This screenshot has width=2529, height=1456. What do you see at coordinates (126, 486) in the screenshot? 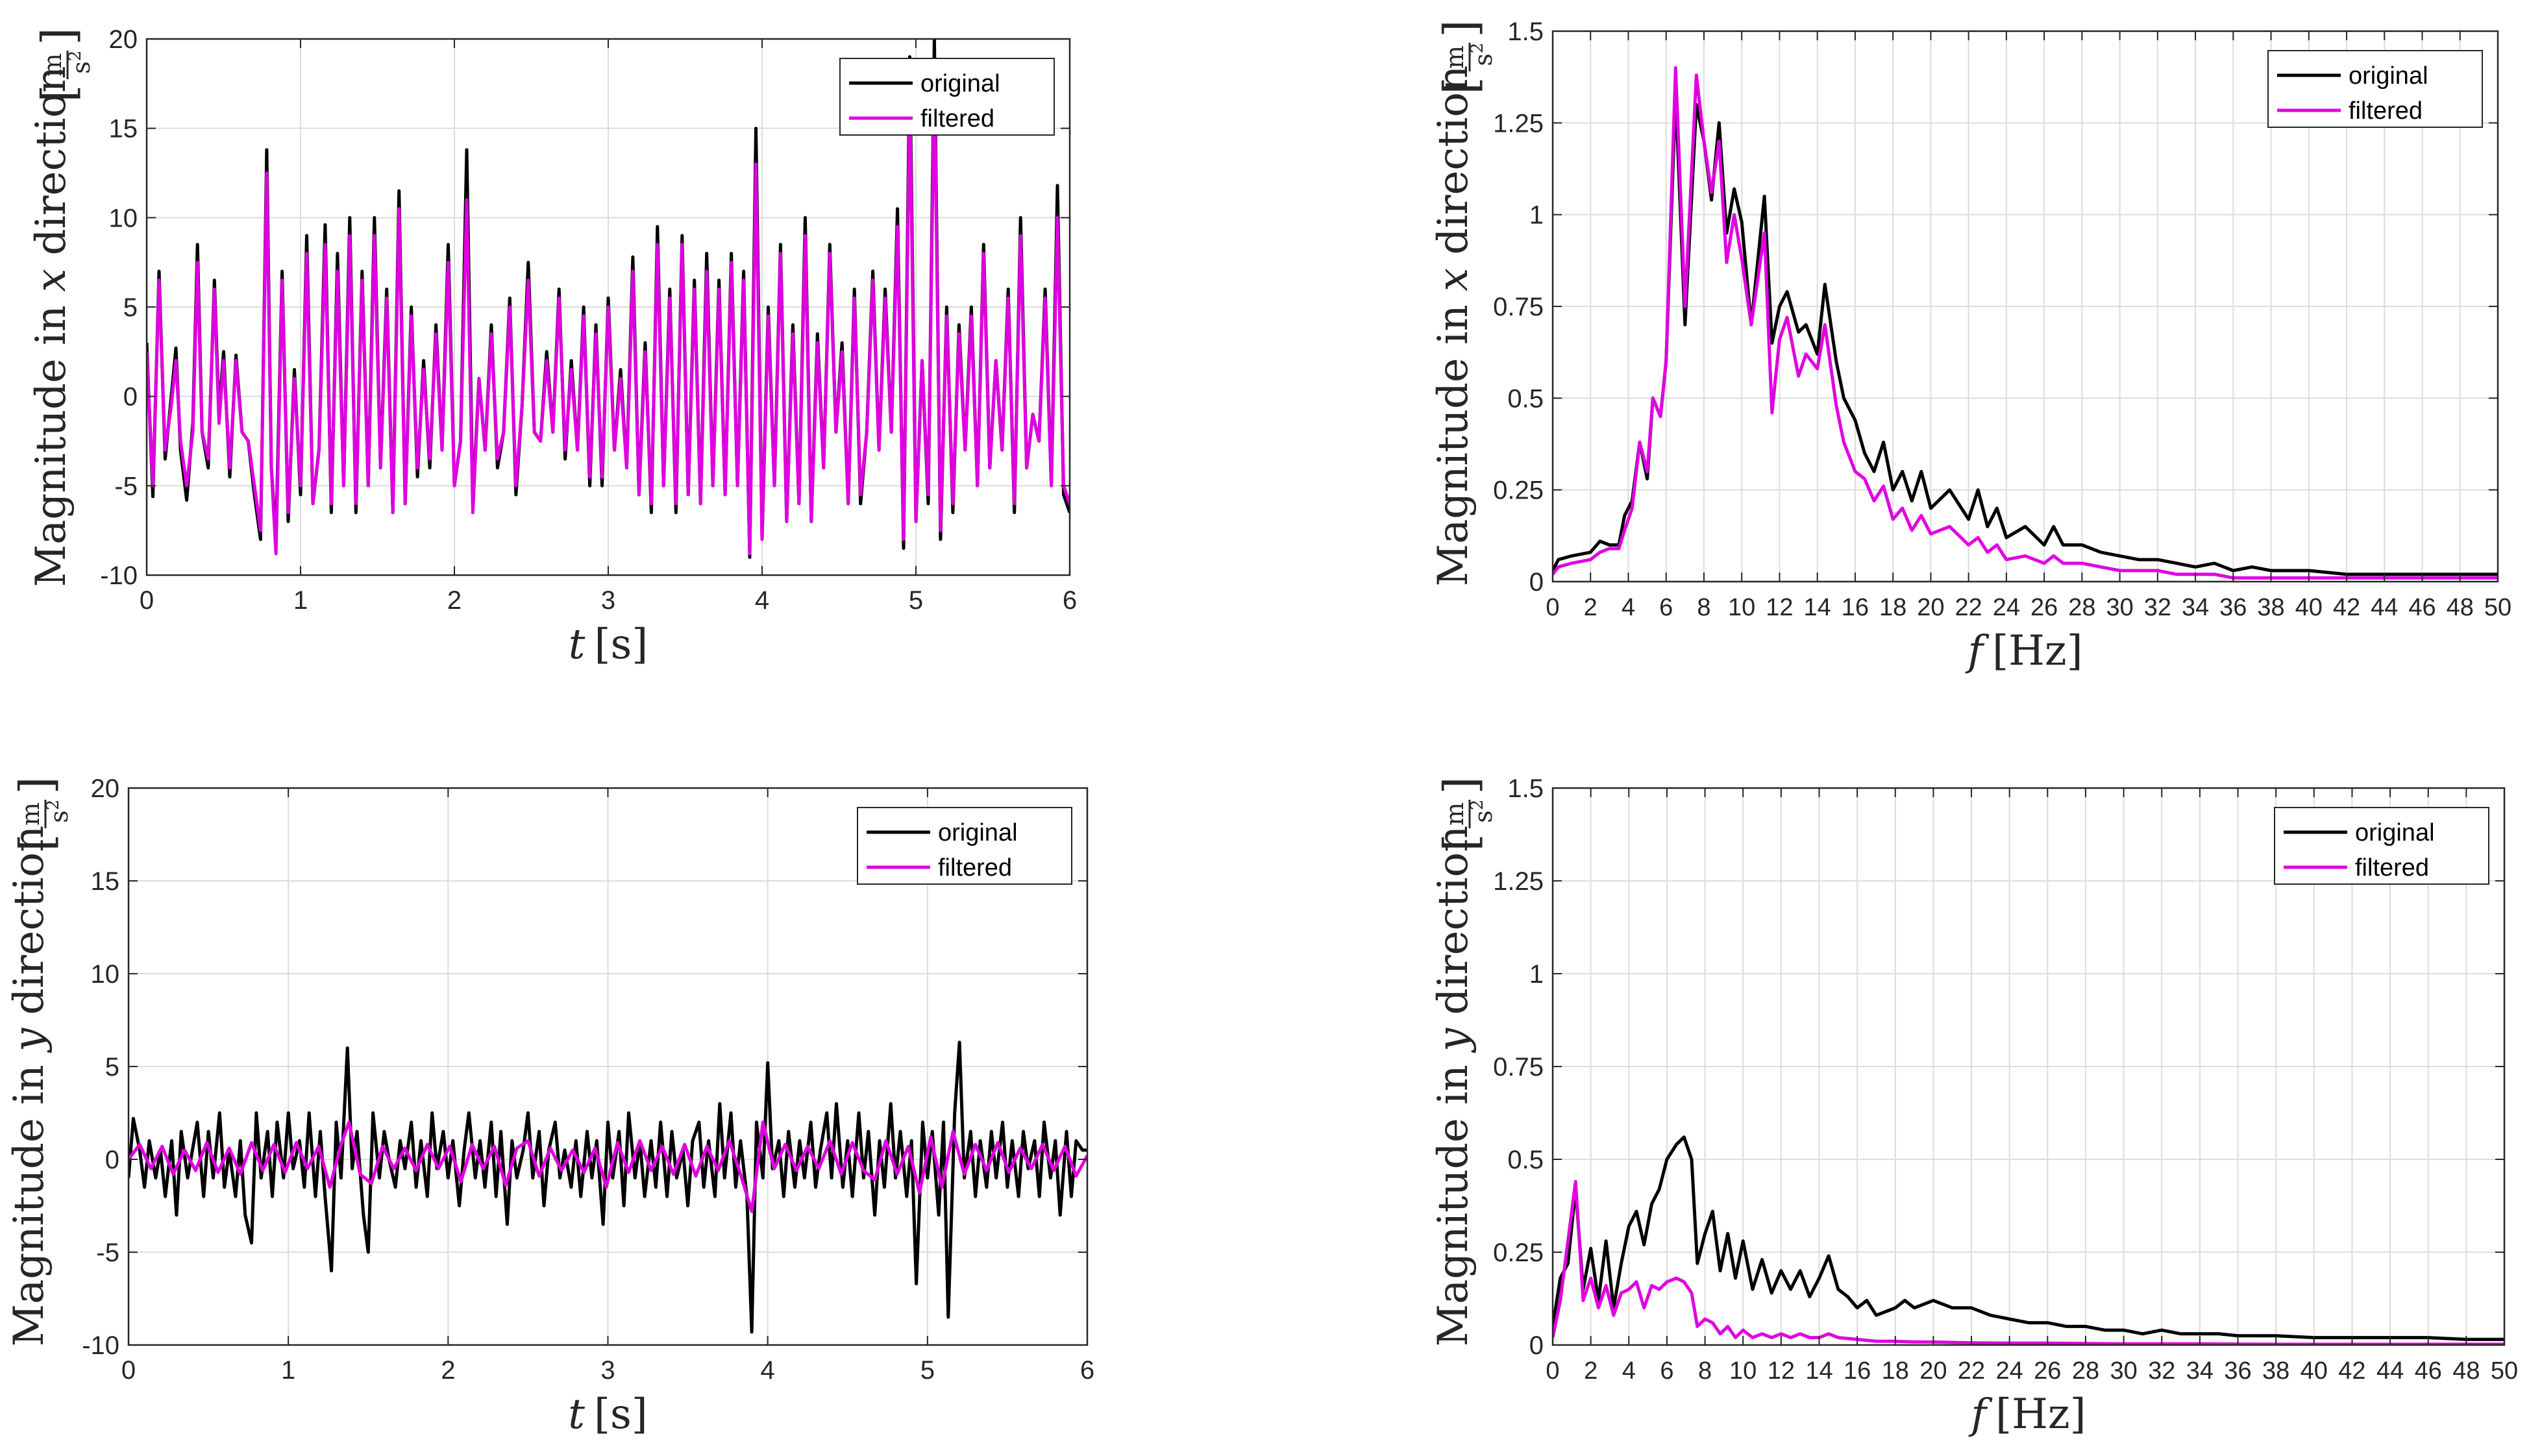
I see `y-tick-label: -5` at bounding box center [126, 486].